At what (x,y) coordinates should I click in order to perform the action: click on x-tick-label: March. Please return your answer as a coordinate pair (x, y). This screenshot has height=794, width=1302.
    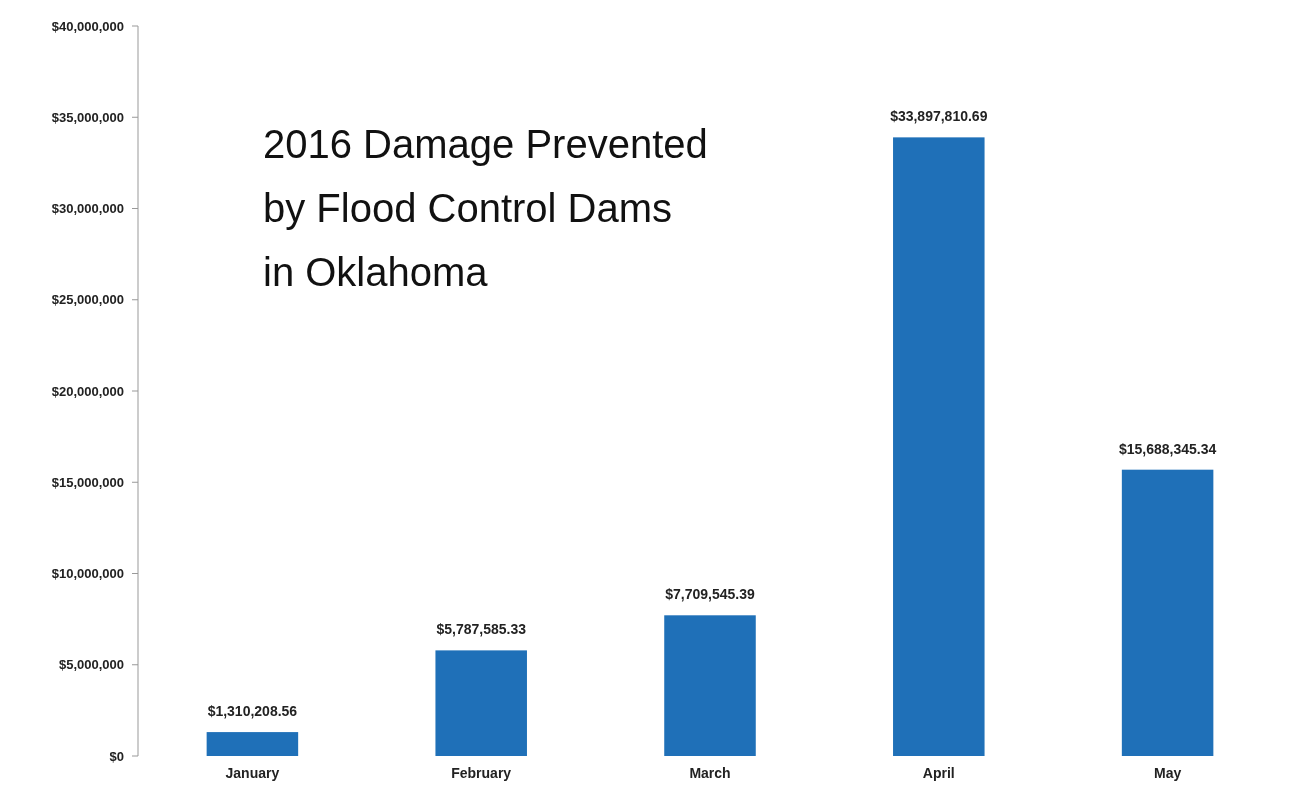
    Looking at the image, I should click on (710, 773).